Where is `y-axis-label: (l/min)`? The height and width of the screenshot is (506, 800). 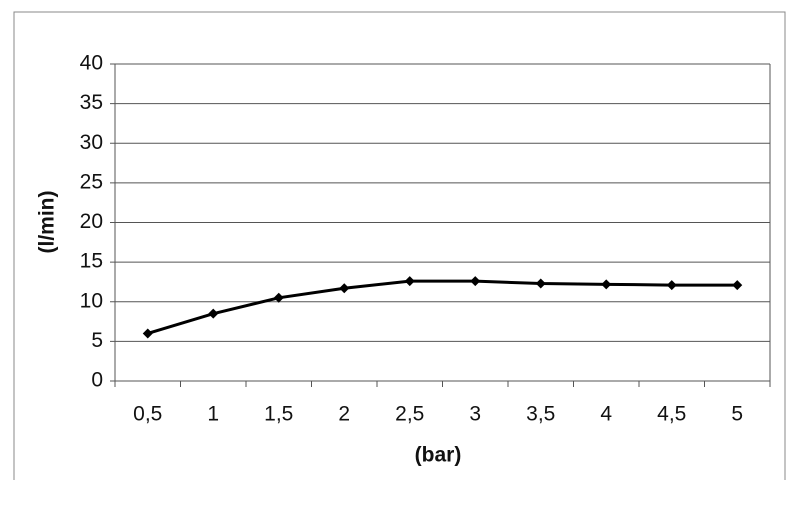
y-axis-label: (l/min) is located at coordinates (47, 222).